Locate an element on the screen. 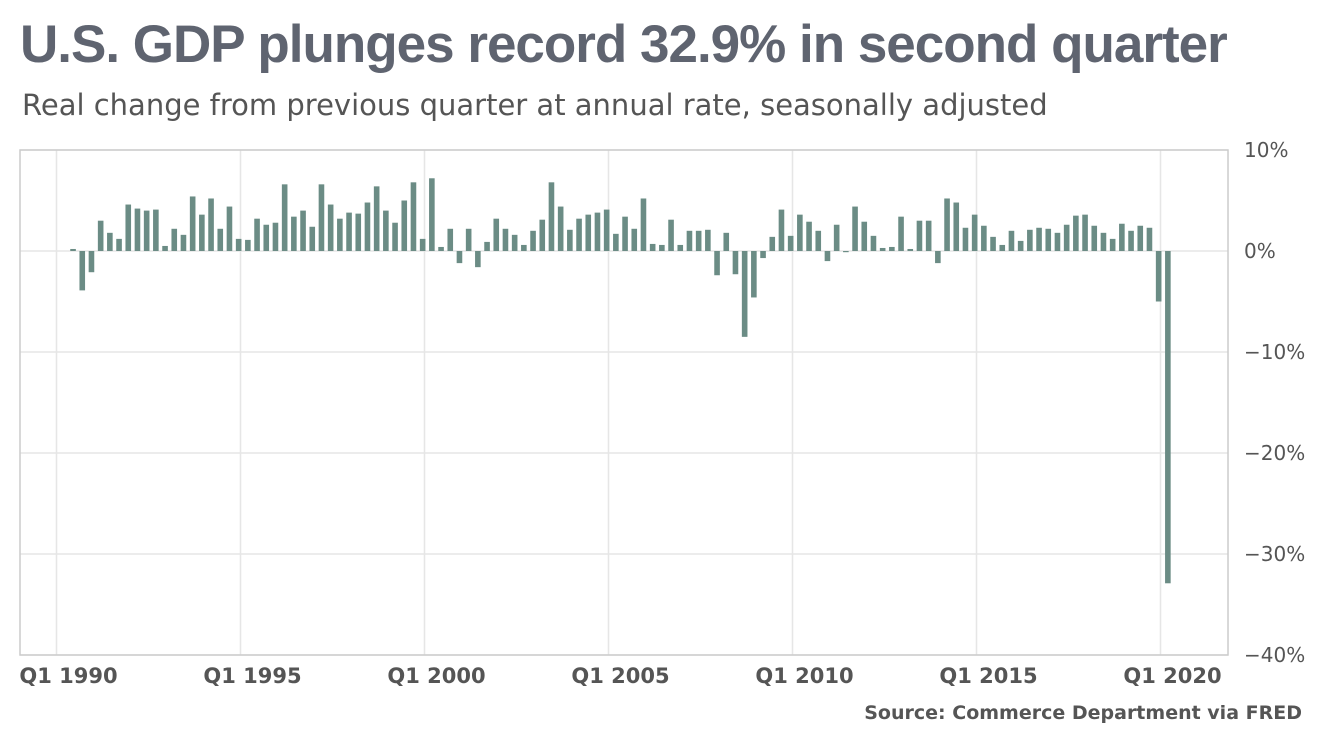  x-tick-label: Q1 1990 is located at coordinates (68, 676).